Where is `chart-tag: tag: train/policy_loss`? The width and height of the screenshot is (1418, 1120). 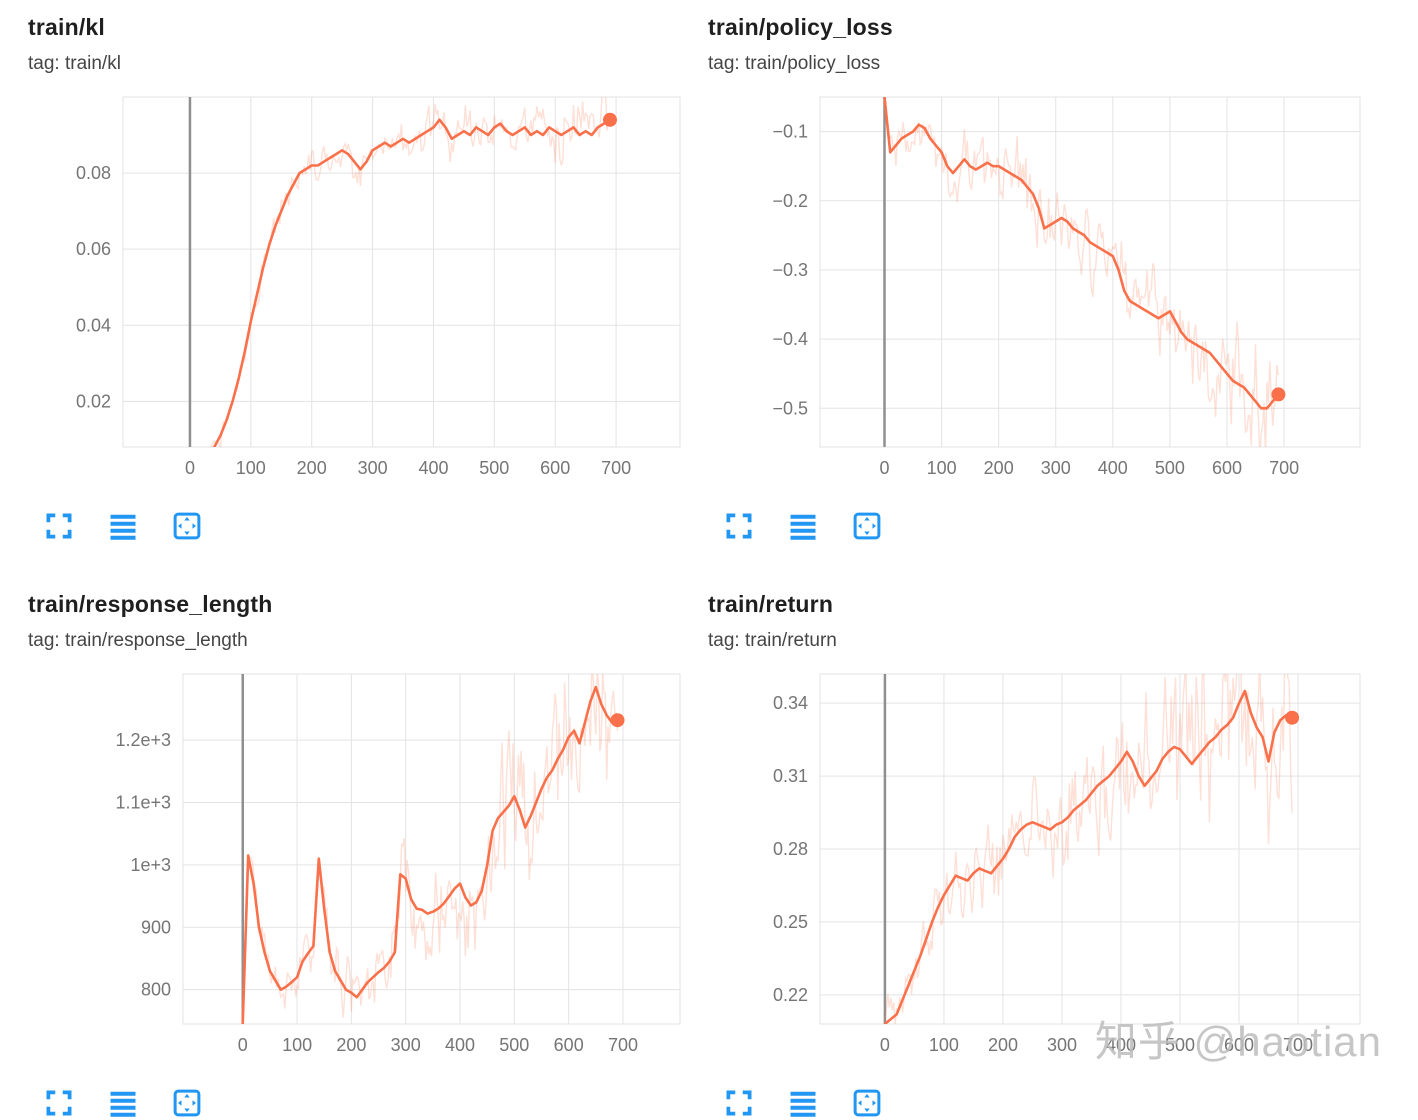
chart-tag: tag: train/policy_loss is located at coordinates (794, 63).